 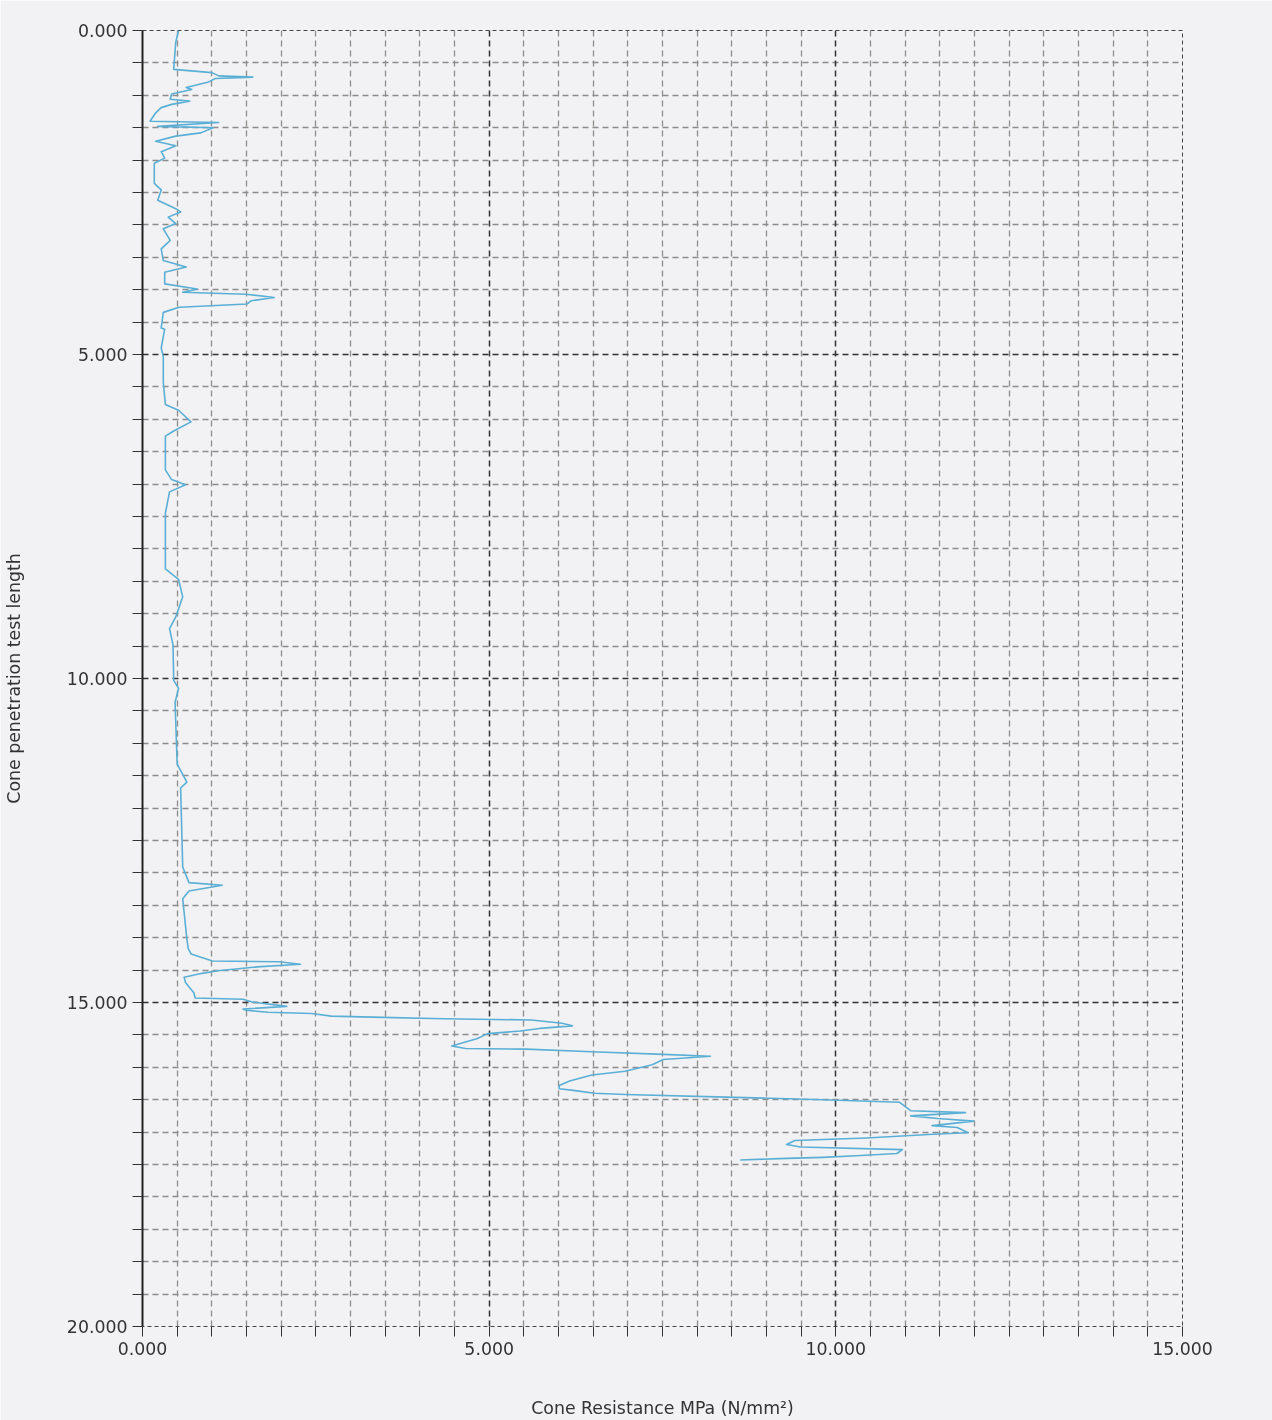 What do you see at coordinates (13, 678) in the screenshot?
I see `y-axis-title: Cone penetration test length` at bounding box center [13, 678].